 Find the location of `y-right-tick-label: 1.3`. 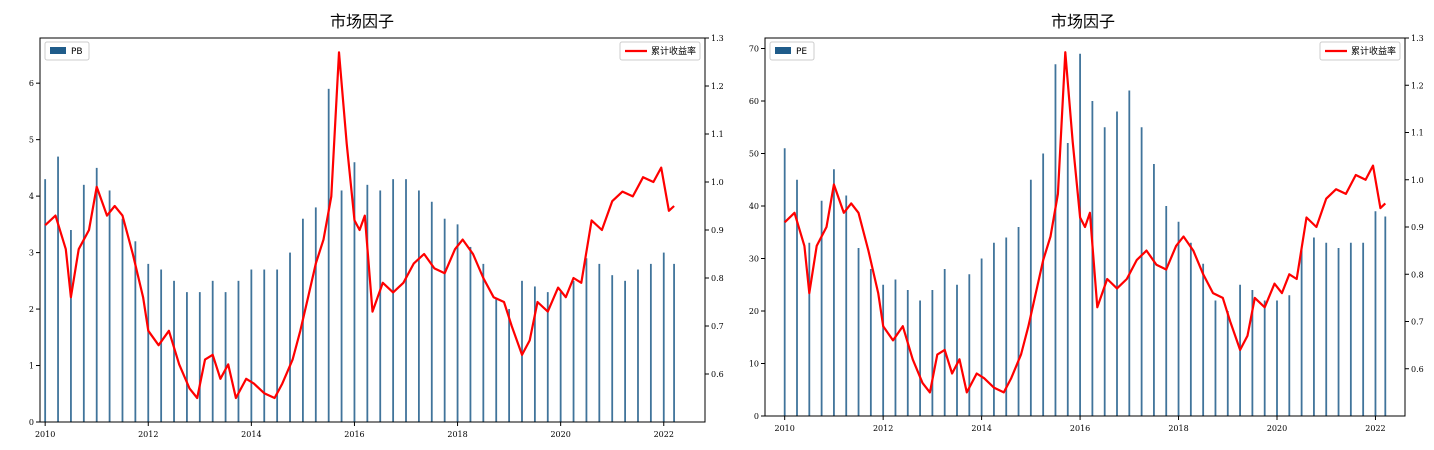

y-right-tick-label: 1.3 is located at coordinates (1417, 38).